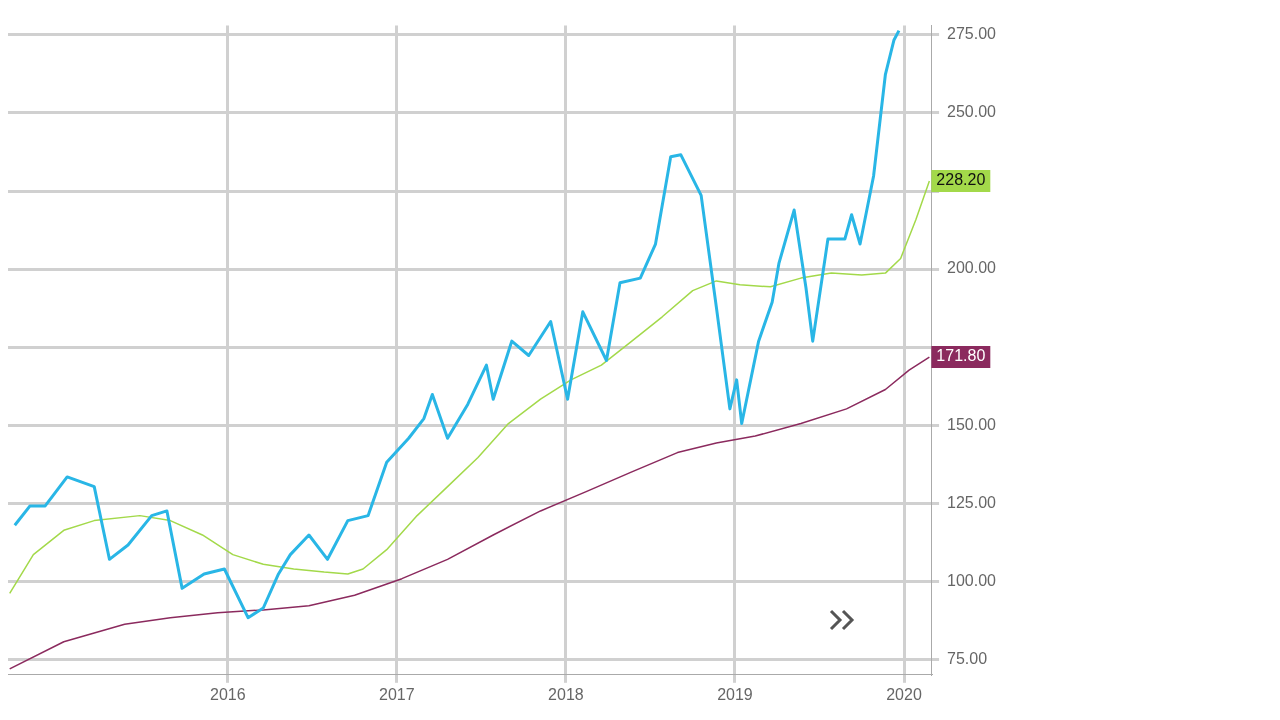  I want to click on y-tick-label: 275.00, so click(972, 34).